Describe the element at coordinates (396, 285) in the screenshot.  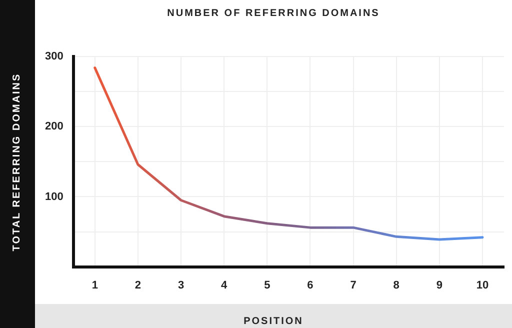
I see `x-tick-label: 8` at that location.